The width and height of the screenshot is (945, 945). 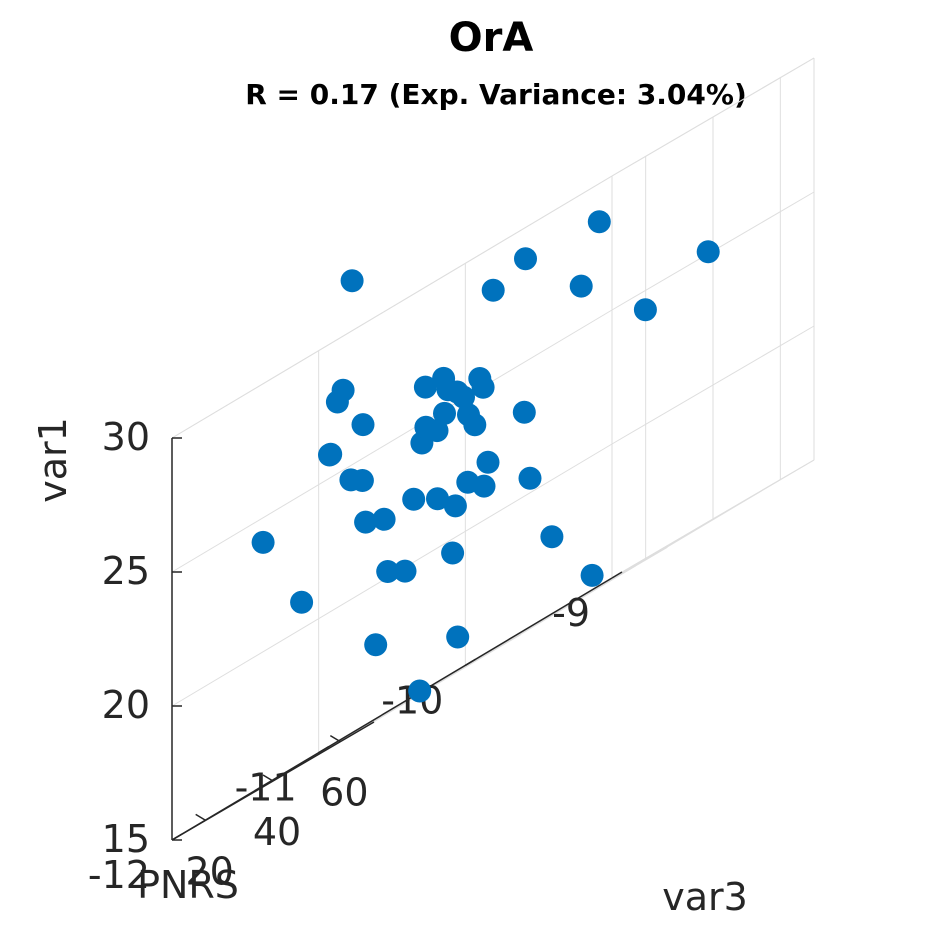 I want to click on z-tick-label: 20, so click(x=126, y=705).